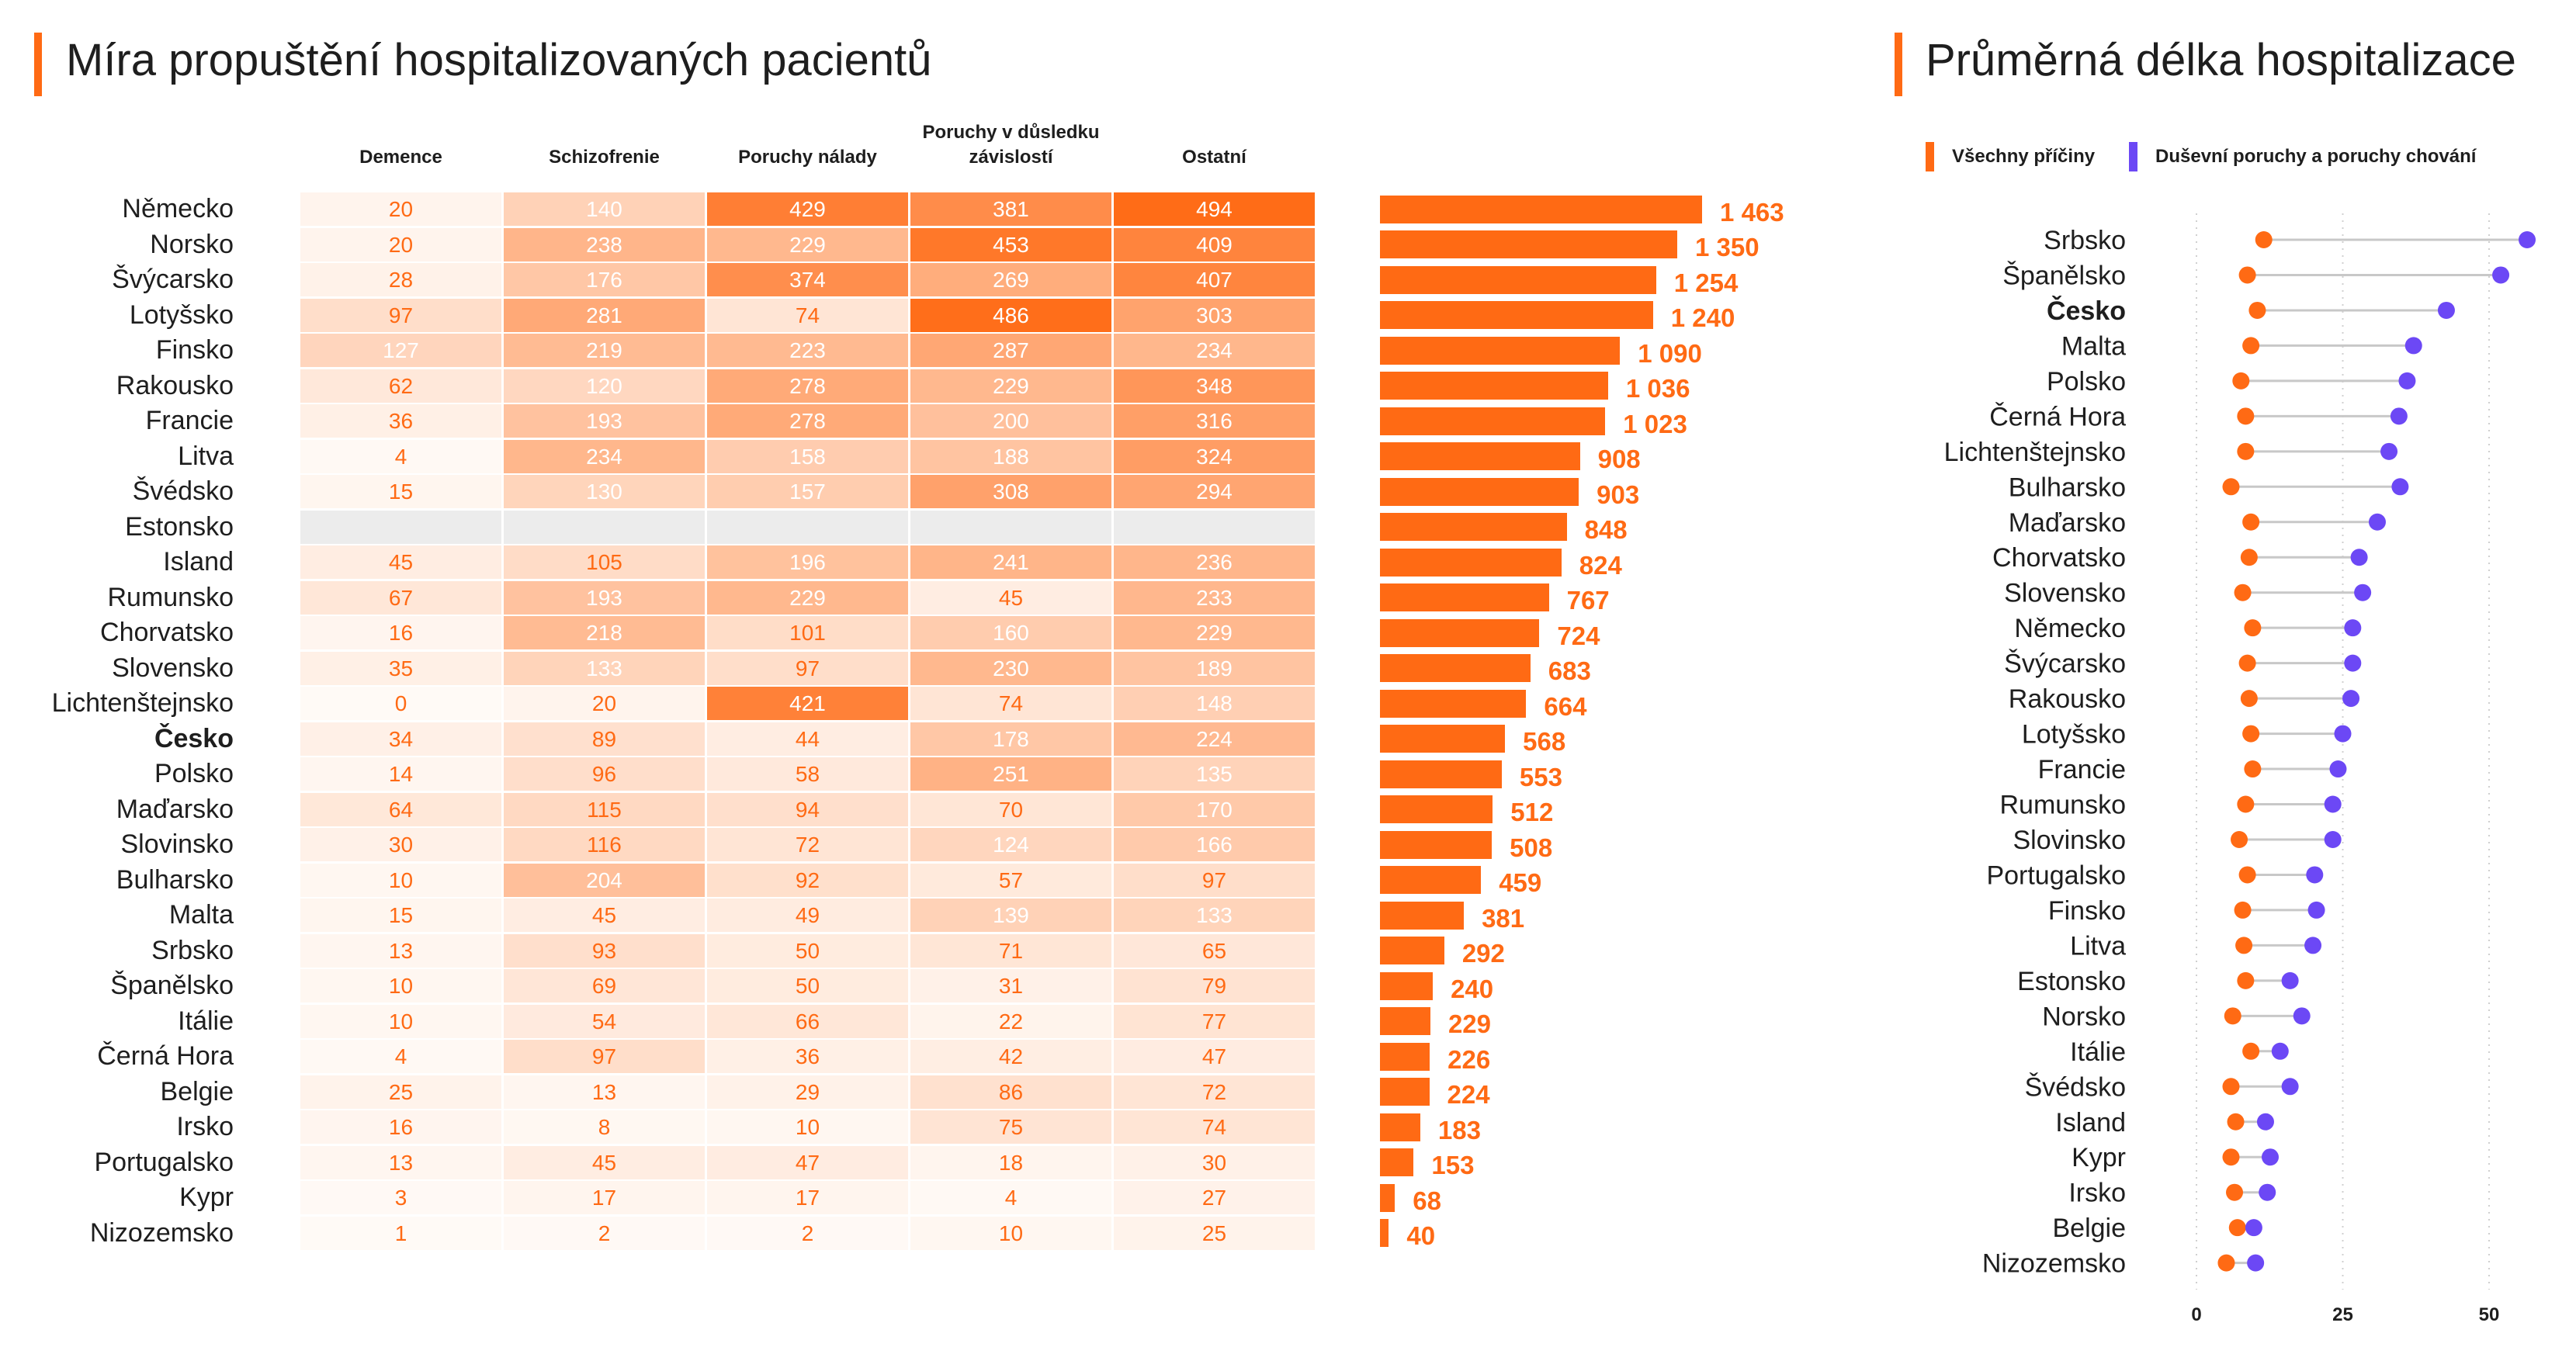 This screenshot has width=2576, height=1347. What do you see at coordinates (1468, 1094) in the screenshot?
I see `total-bar-label: 224` at bounding box center [1468, 1094].